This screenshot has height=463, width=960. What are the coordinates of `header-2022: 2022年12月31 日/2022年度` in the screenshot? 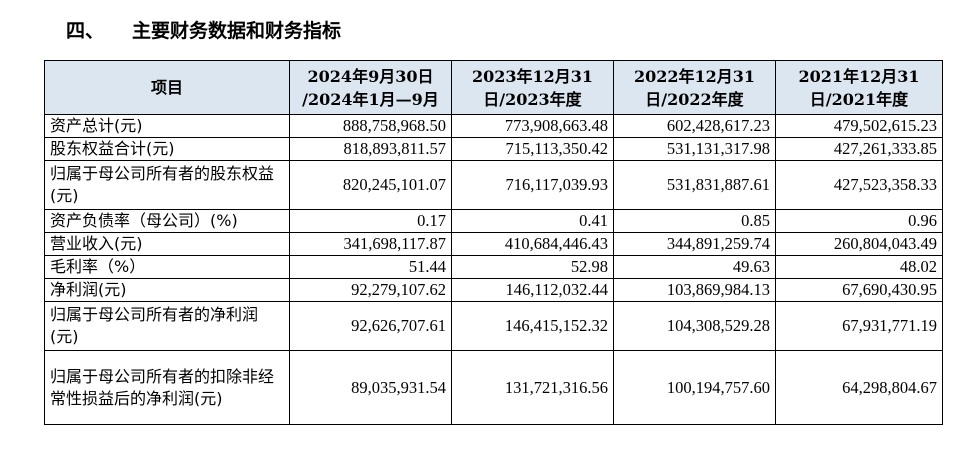 It's located at (694, 87).